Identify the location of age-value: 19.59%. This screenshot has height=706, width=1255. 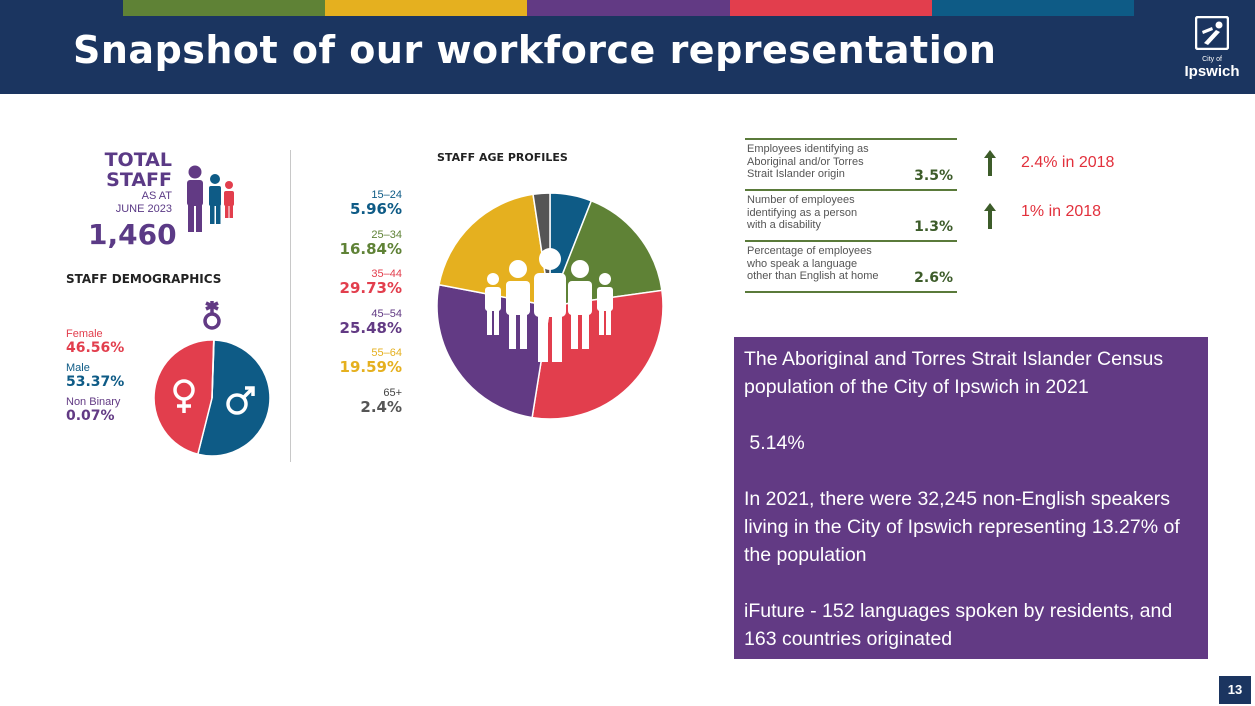
(370, 367).